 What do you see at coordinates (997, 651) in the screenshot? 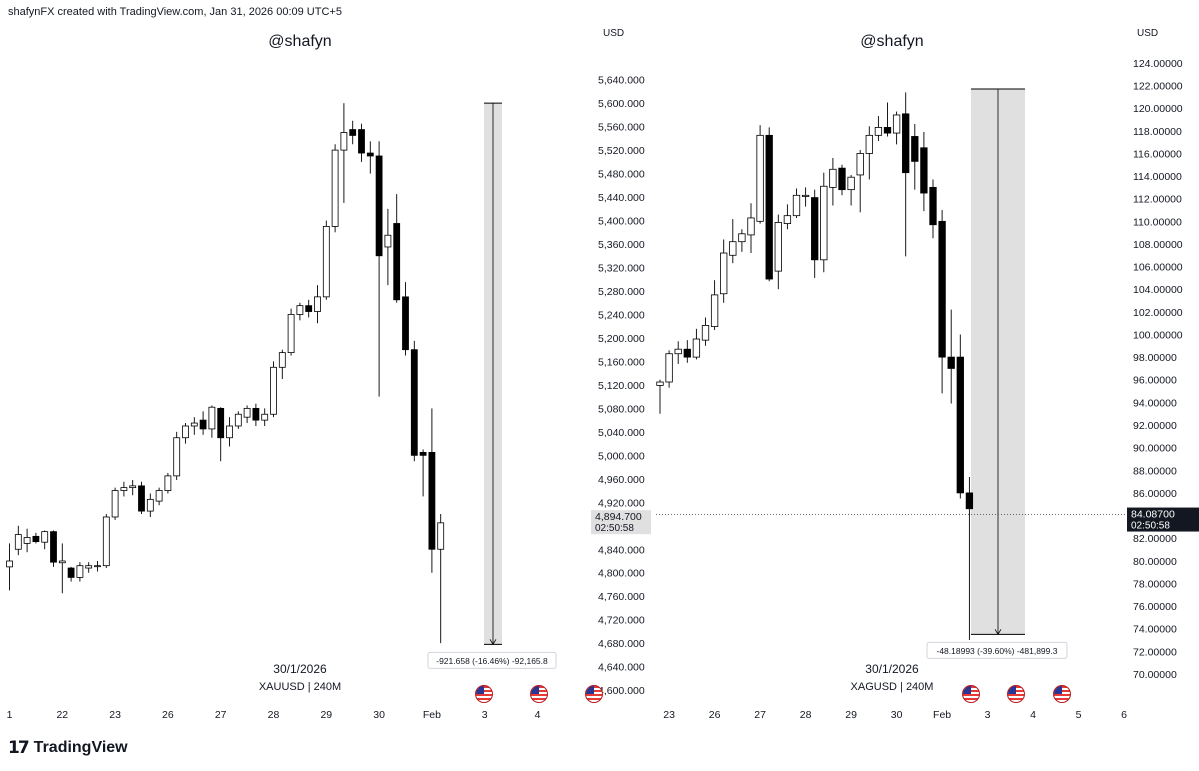
I see `measure-label: -48.18993 (-39.60%) -481,899.3` at bounding box center [997, 651].